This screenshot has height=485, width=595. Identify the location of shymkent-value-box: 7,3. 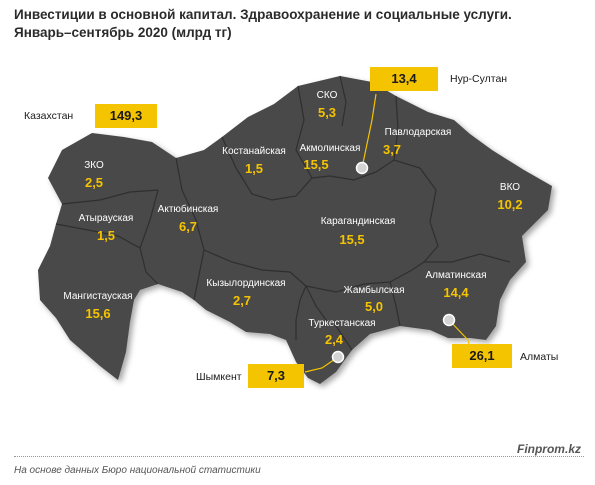
(276, 376).